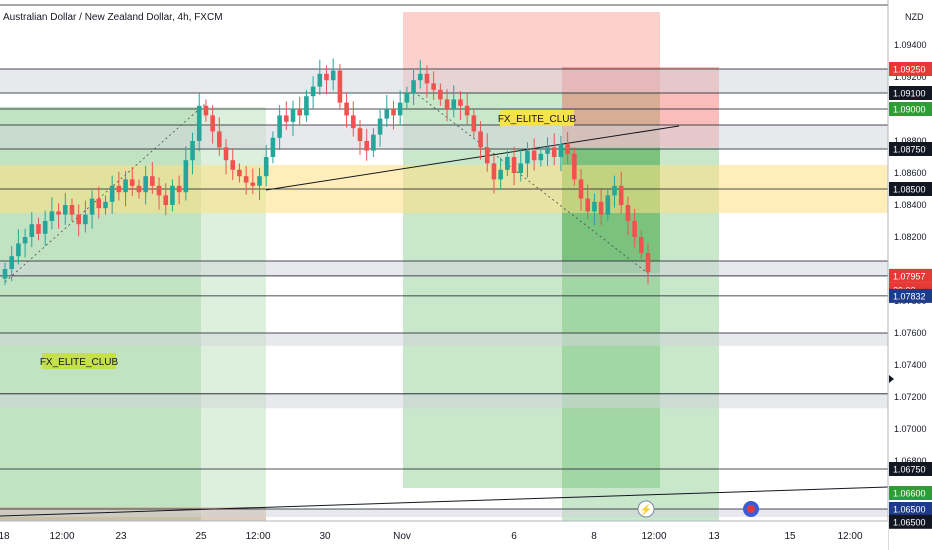 The image size is (932, 550). Describe the element at coordinates (646, 509) in the screenshot. I see `lightning-event-icon` at that location.